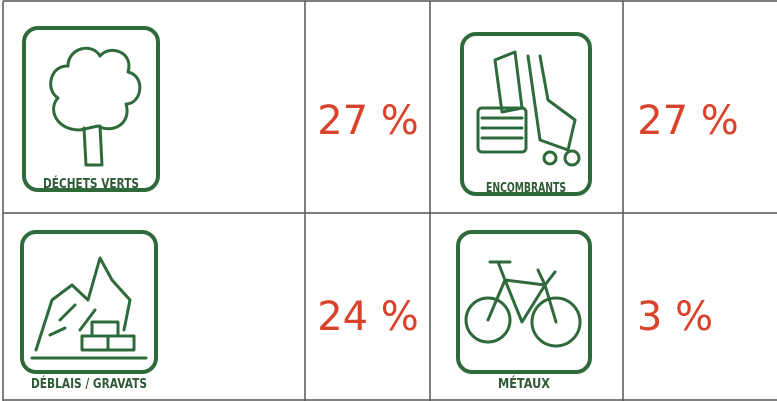  I want to click on icon-rubble, so click(89, 302).